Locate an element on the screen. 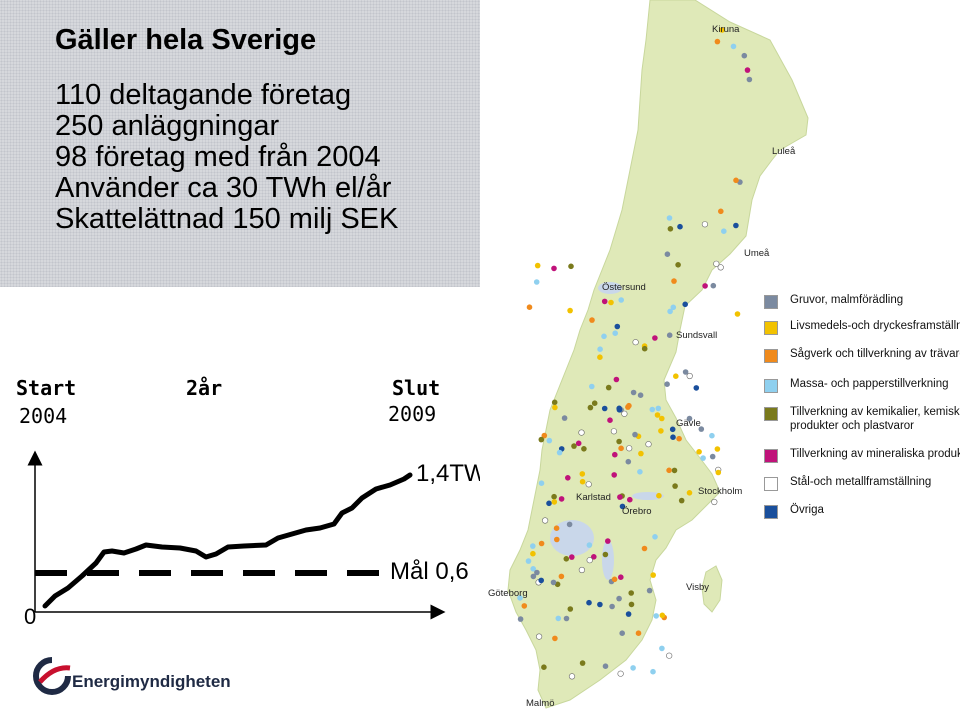 This screenshot has width=960, height=722. info-line: 110 deltagande företag is located at coordinates (203, 95).